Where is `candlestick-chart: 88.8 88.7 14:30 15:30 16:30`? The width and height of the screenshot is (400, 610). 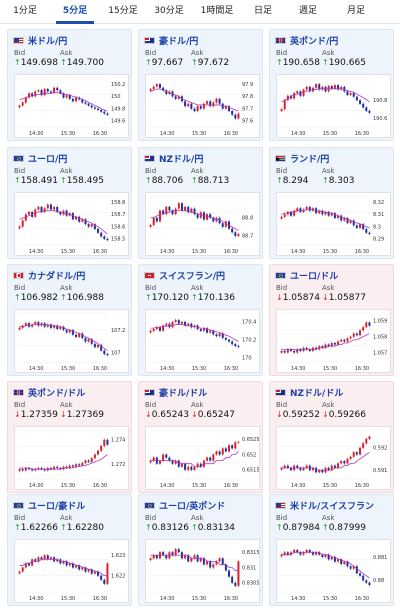 candlestick-chart: 88.8 88.7 14:30 15:30 16:30 is located at coordinates (202, 224).